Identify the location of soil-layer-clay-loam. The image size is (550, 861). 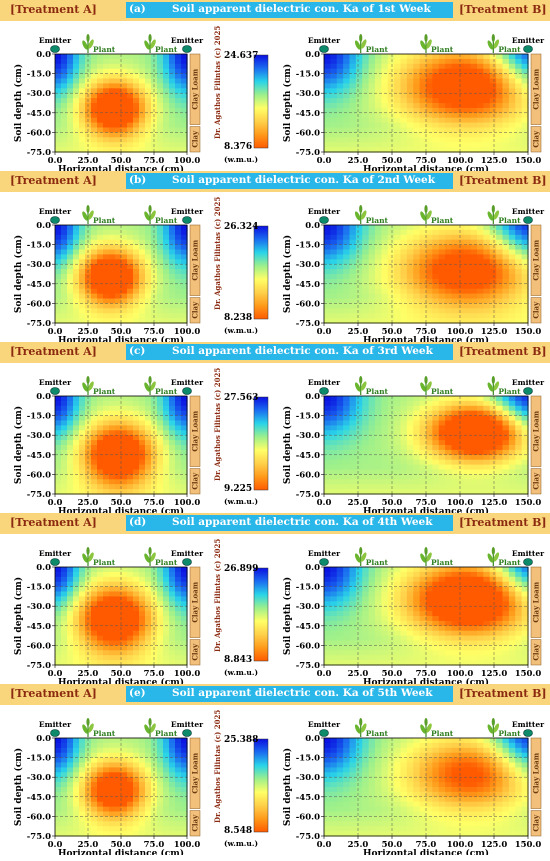
(536, 602).